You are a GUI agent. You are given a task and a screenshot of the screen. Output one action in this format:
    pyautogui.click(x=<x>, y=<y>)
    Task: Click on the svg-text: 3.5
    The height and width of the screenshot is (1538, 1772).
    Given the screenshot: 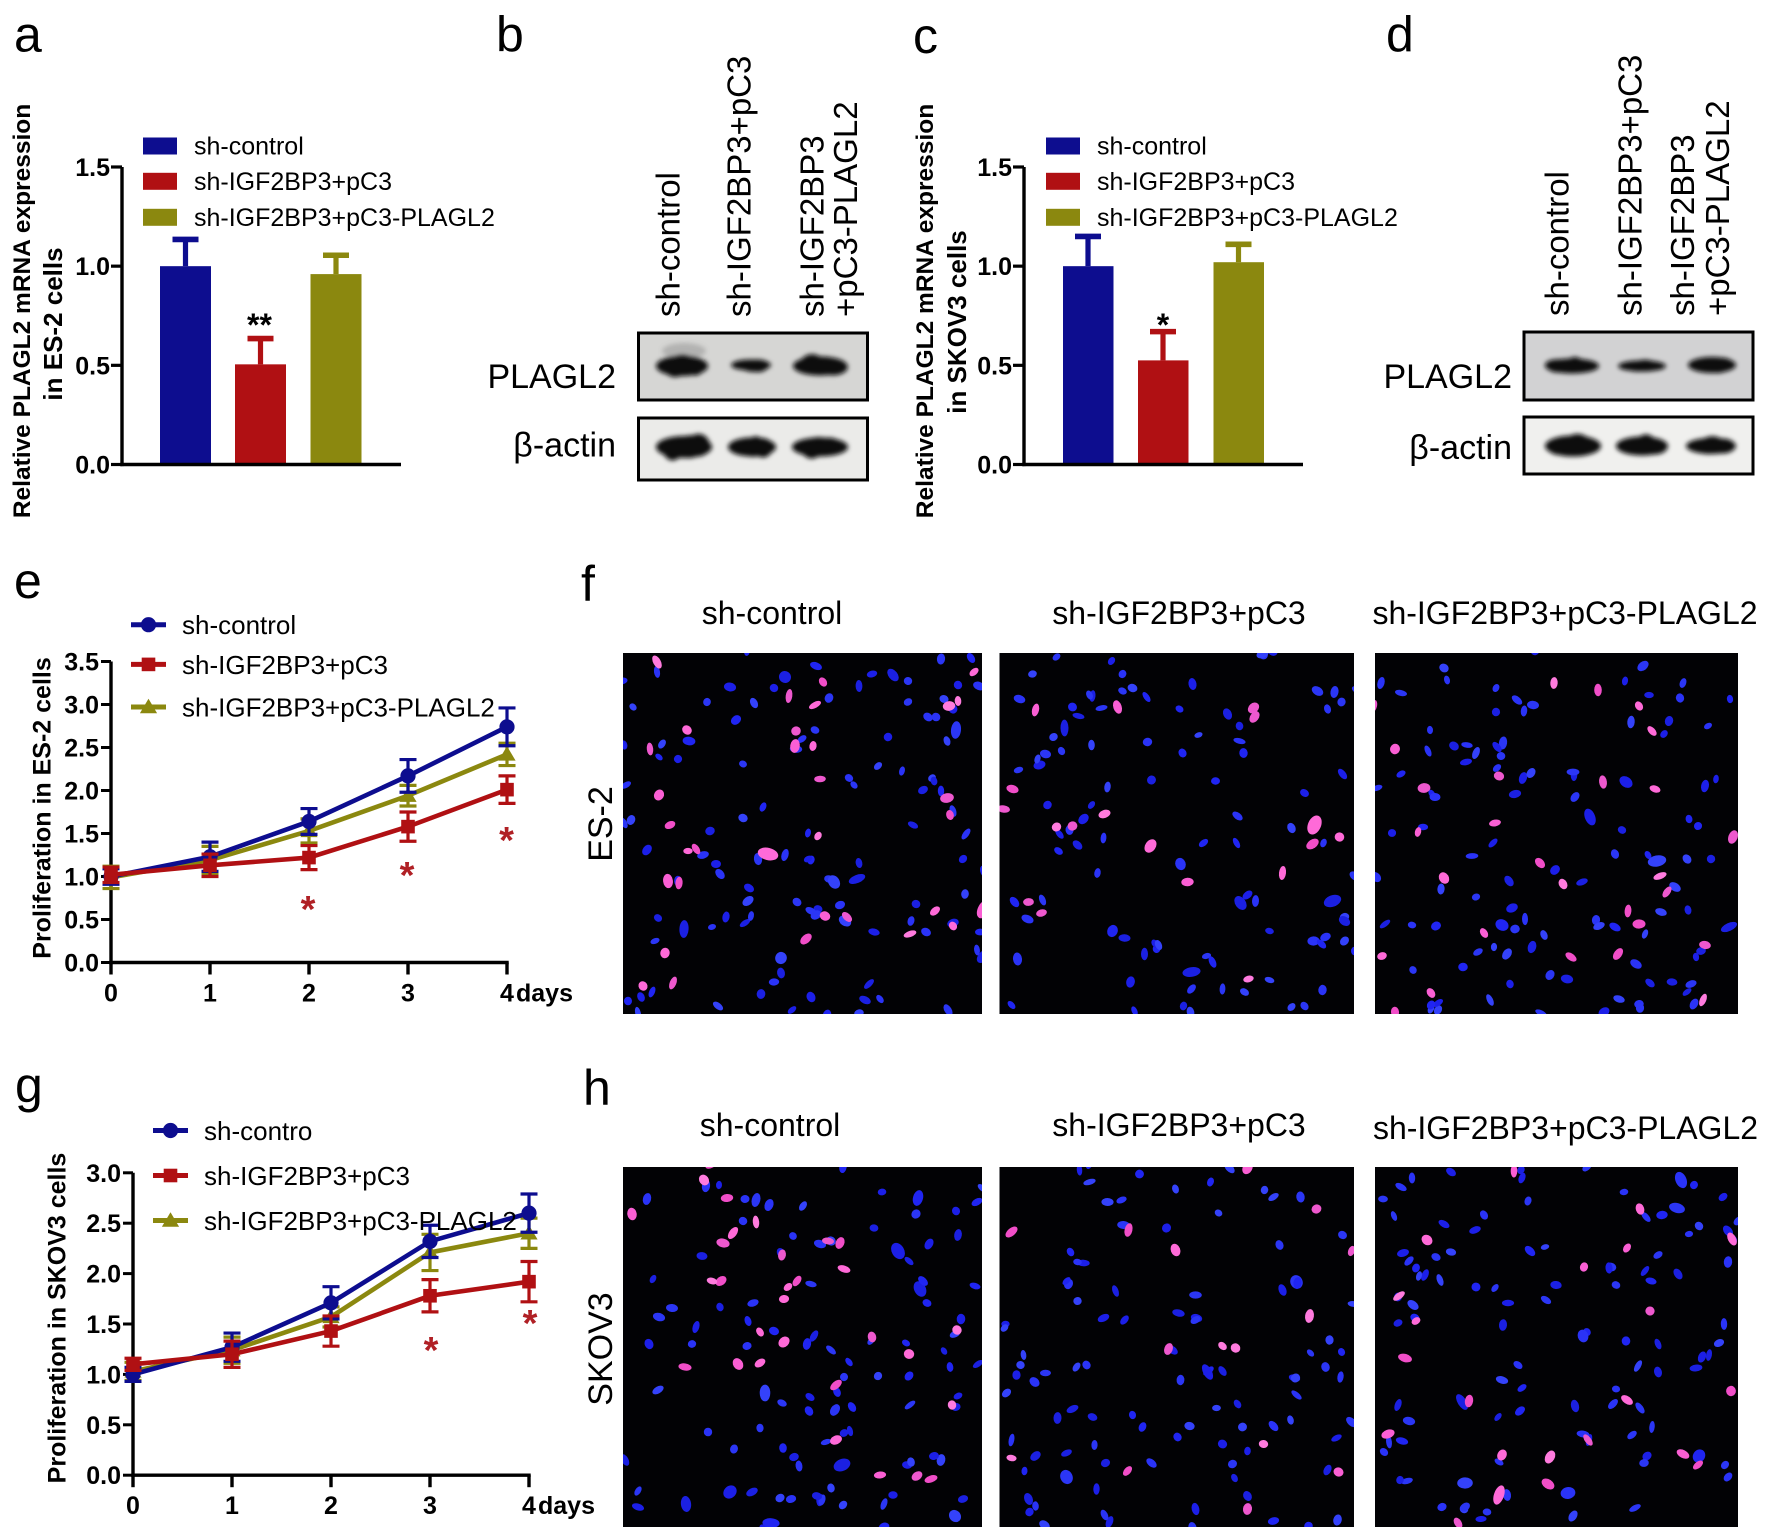 What is the action you would take?
    pyautogui.click(x=81, y=663)
    